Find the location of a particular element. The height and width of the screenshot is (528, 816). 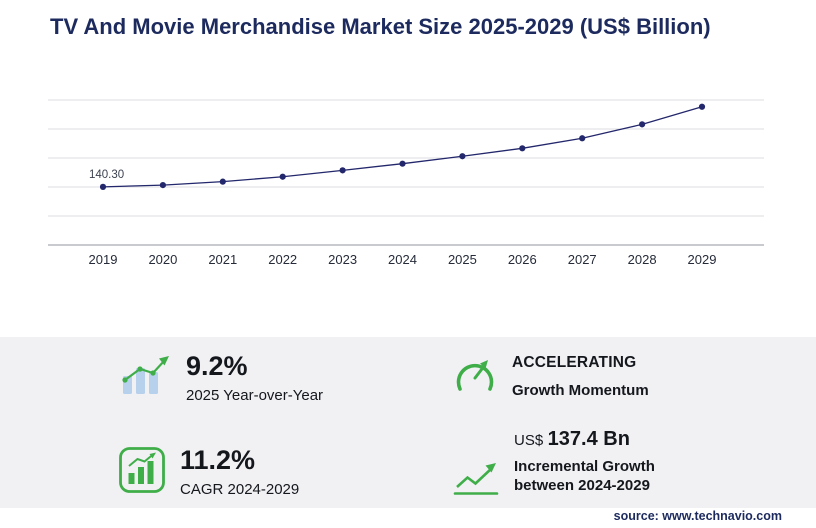

stat-cagr-text: 11.2% CAGR 2024-2029 is located at coordinates (239, 473).